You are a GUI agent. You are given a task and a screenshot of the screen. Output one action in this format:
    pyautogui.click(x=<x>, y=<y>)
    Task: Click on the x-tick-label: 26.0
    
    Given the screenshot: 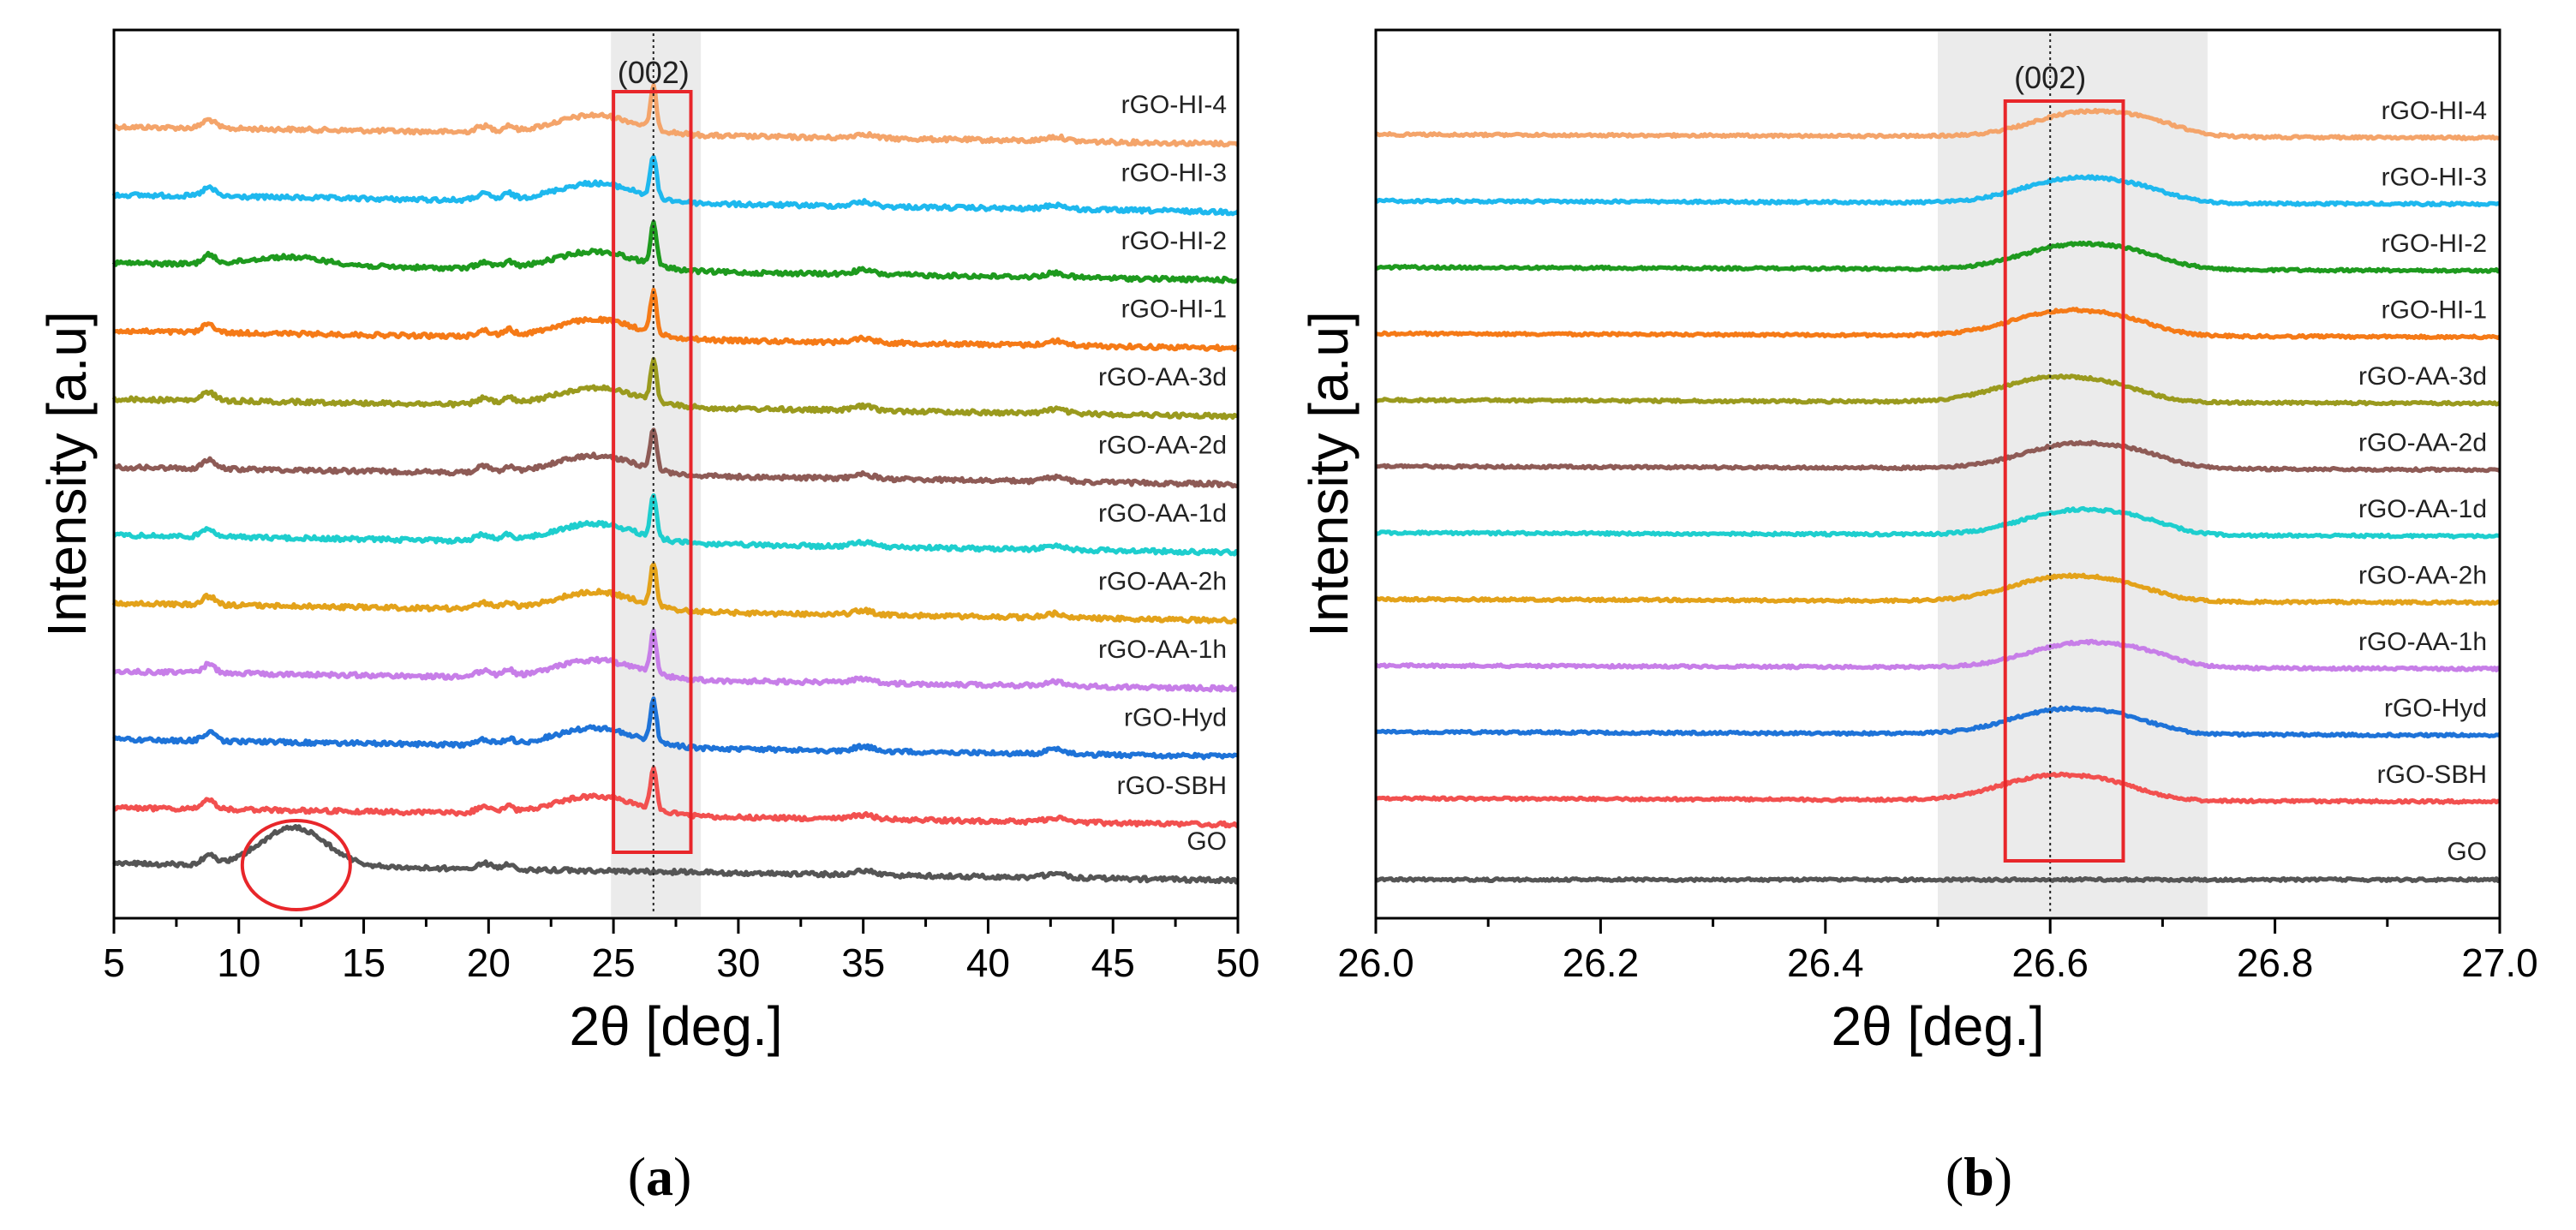 What is the action you would take?
    pyautogui.click(x=1375, y=962)
    